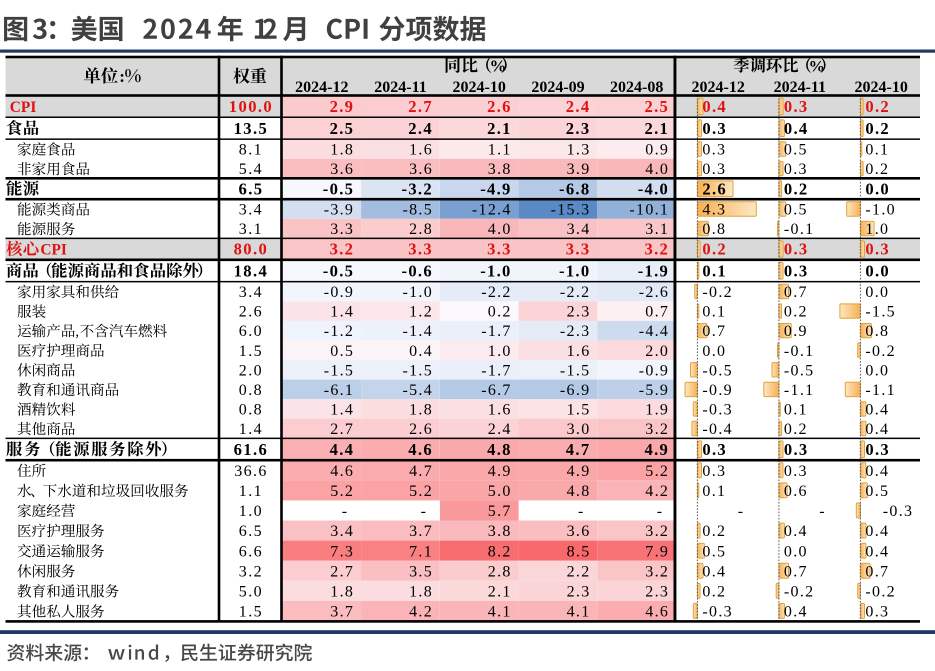 This screenshot has height=671, width=935. Describe the element at coordinates (418, 331) in the screenshot. I see `svg-text: -1.4` at that location.